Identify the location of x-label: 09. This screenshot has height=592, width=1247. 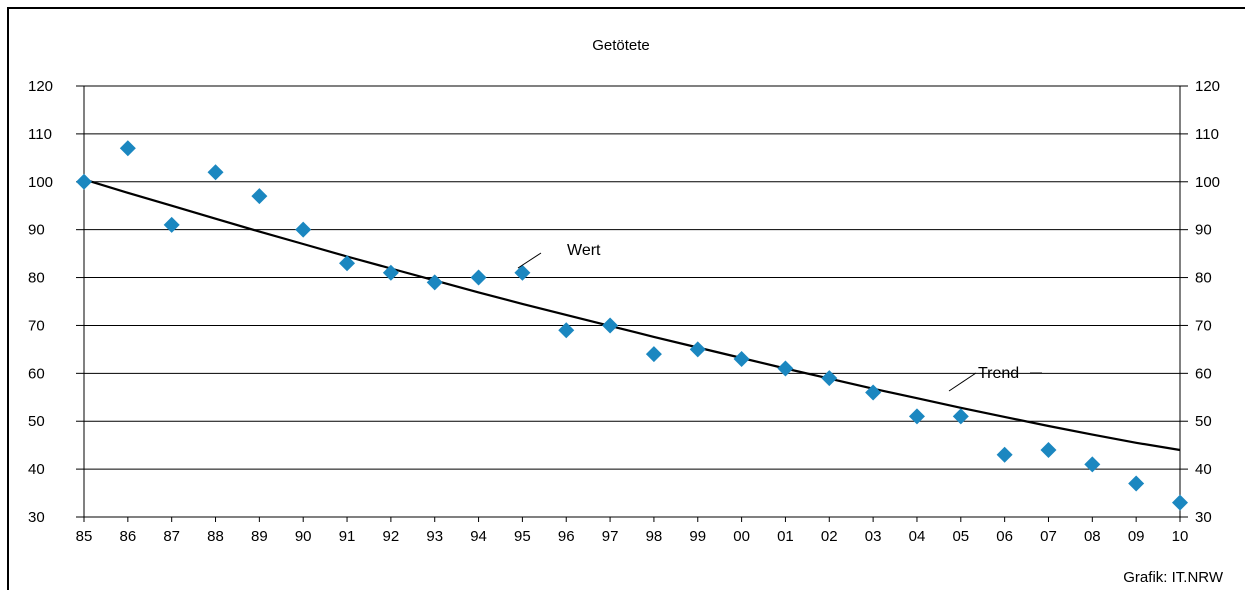
(1136, 536).